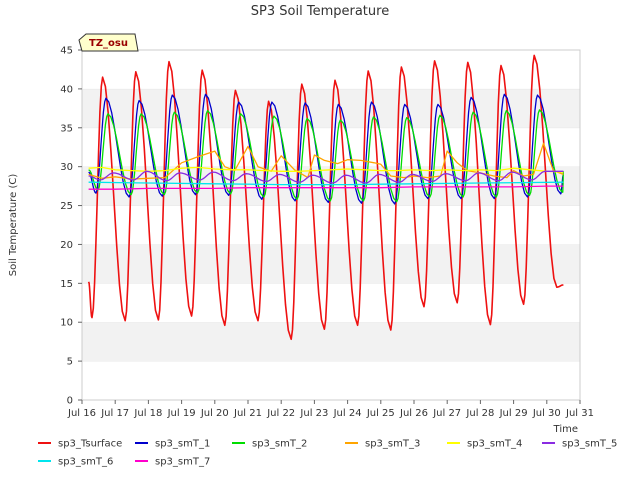 This screenshot has height=480, width=640. What do you see at coordinates (380, 413) in the screenshot?
I see `x-tick-label: Jul 25` at bounding box center [380, 413].